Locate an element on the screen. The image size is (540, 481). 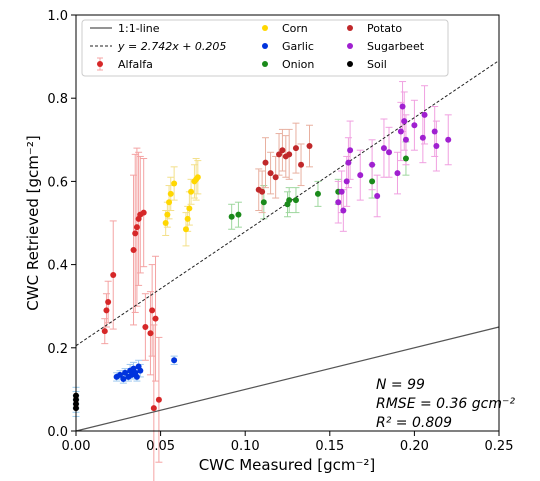
x-tick-label: 0.15 is located at coordinates (329, 446).